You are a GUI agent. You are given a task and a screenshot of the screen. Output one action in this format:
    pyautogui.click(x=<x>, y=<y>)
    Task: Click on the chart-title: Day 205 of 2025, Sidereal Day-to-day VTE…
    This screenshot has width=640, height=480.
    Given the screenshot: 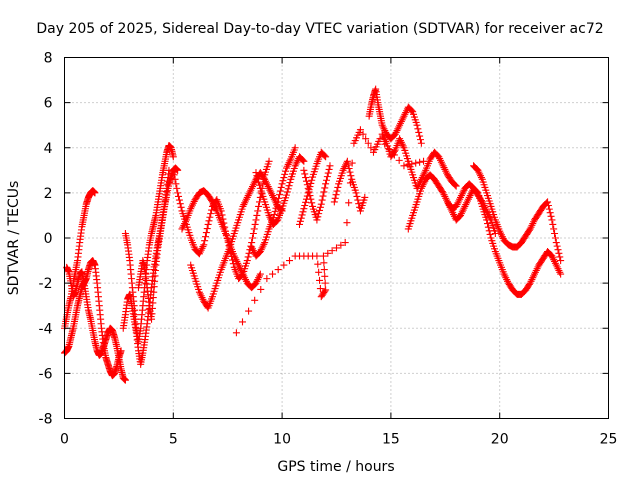 What is the action you would take?
    pyautogui.click(x=319, y=29)
    